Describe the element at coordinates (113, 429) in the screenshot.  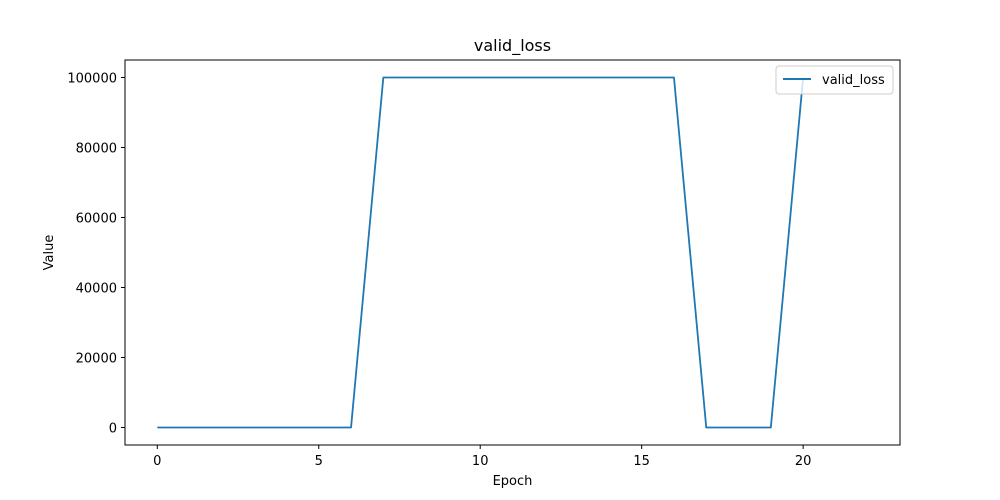
I see `y-tick-label: 0` at that location.